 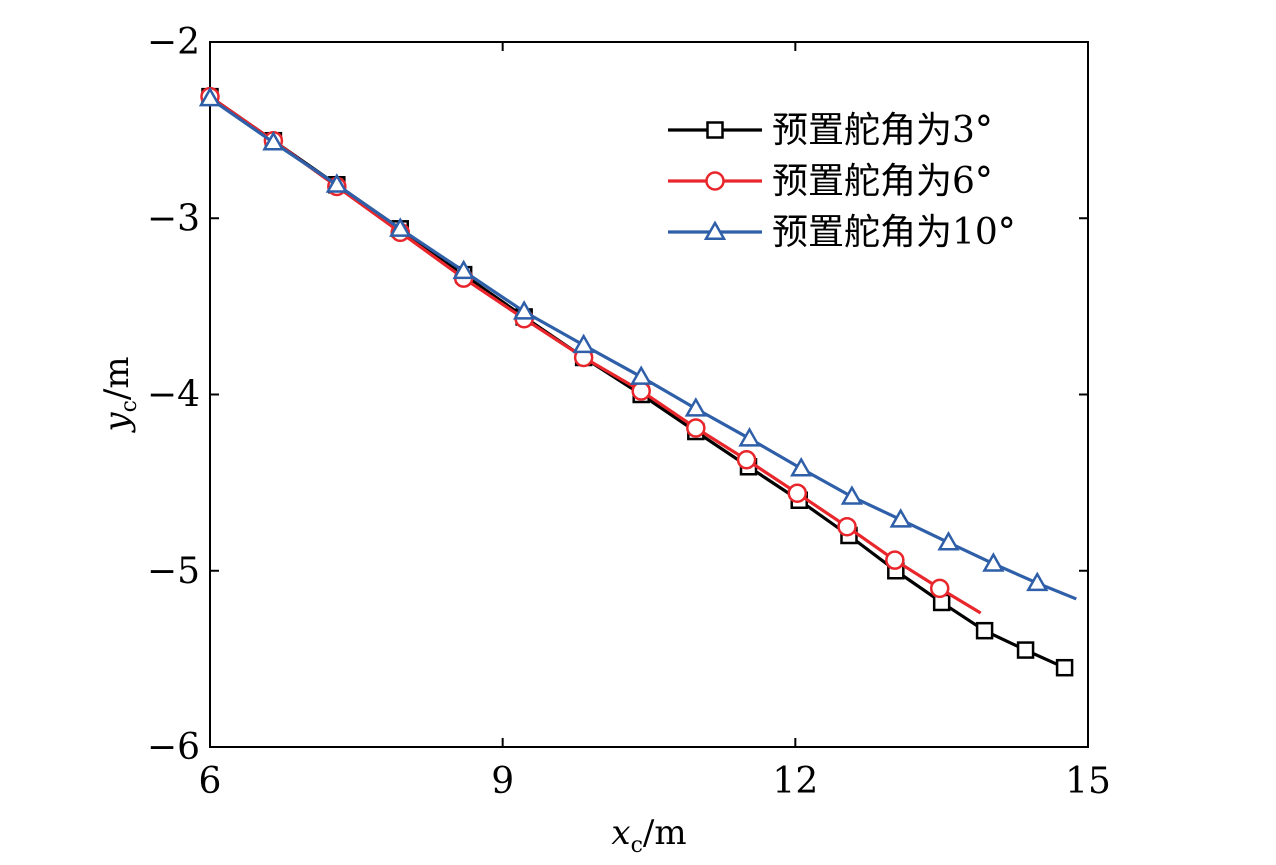 I want to click on y-tick-label: −3, so click(x=173, y=218).